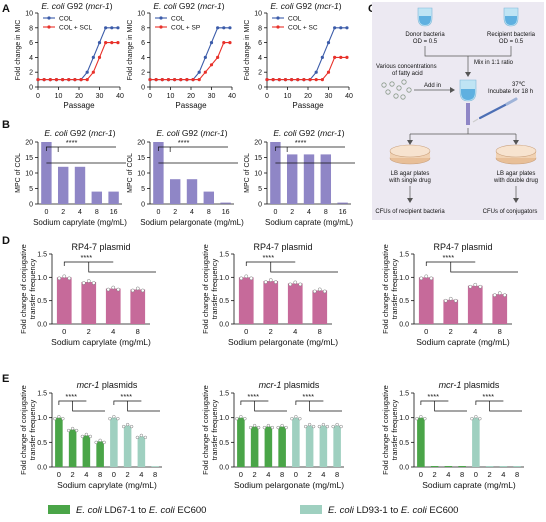 This screenshot has width=546, height=522. Describe the element at coordinates (143, 408) in the screenshot. I see `mcr1-chart-1-sig-bracket` at that location.